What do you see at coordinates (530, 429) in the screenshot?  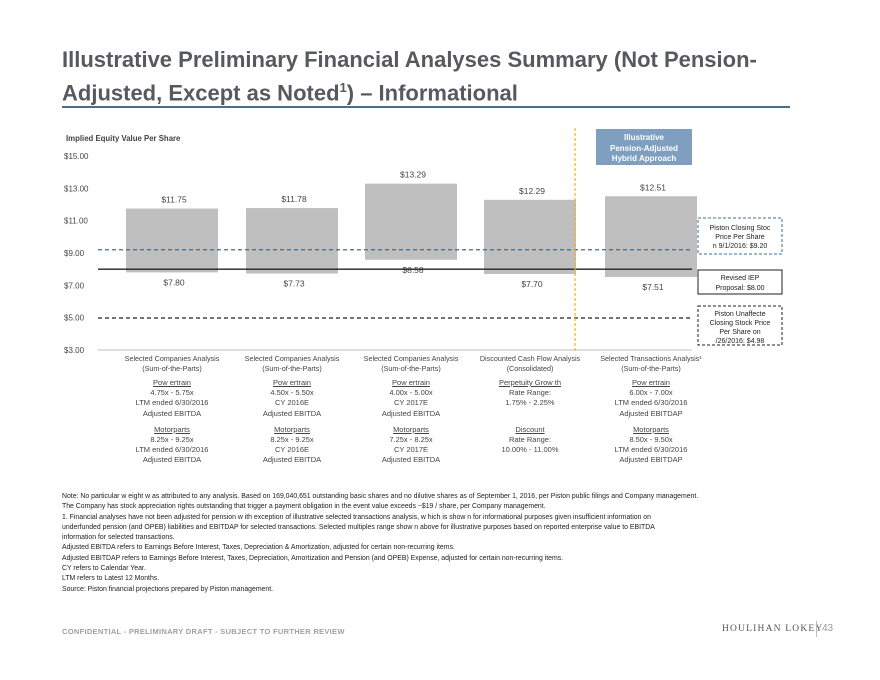 I see `criteria-line: Discount` at bounding box center [530, 429].